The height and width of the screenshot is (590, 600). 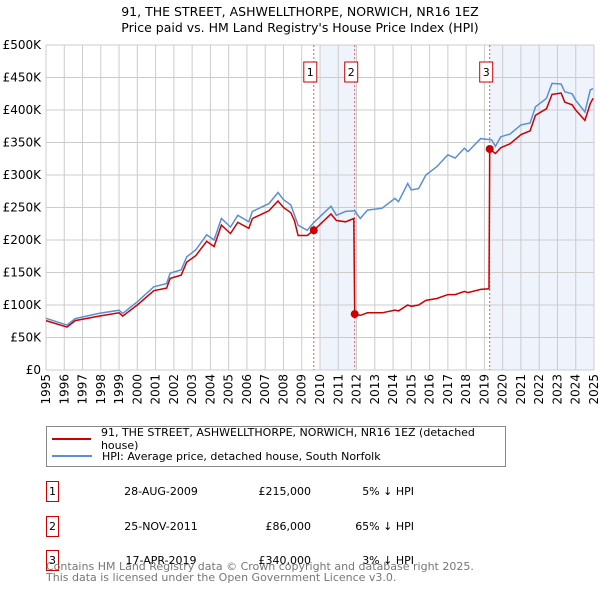 What do you see at coordinates (393, 389) in the screenshot?
I see `x-tick-label: 2014` at bounding box center [393, 389].